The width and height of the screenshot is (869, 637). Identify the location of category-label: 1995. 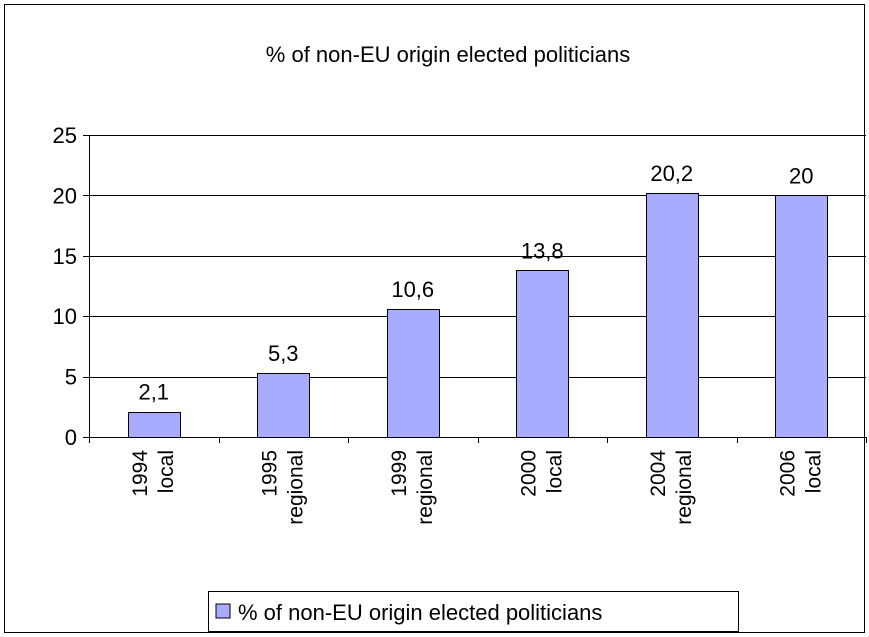
(269, 473).